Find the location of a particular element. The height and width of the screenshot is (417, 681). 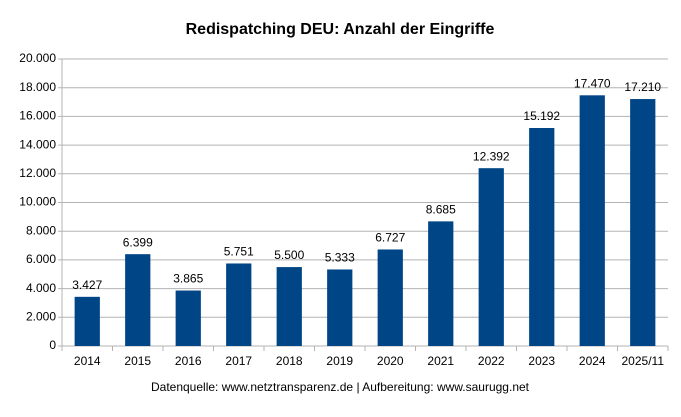

value-label: 5.751 is located at coordinates (239, 252).